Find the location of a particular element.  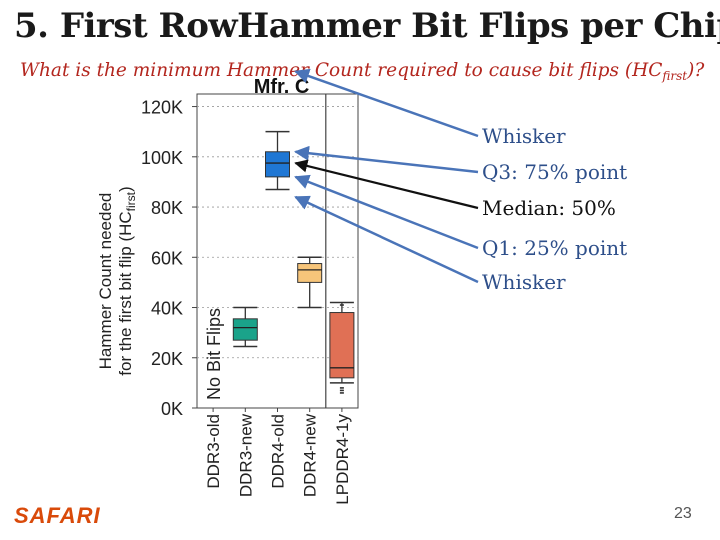

x-tick-label: LPDDR4-1y is located at coordinates (342, 459).